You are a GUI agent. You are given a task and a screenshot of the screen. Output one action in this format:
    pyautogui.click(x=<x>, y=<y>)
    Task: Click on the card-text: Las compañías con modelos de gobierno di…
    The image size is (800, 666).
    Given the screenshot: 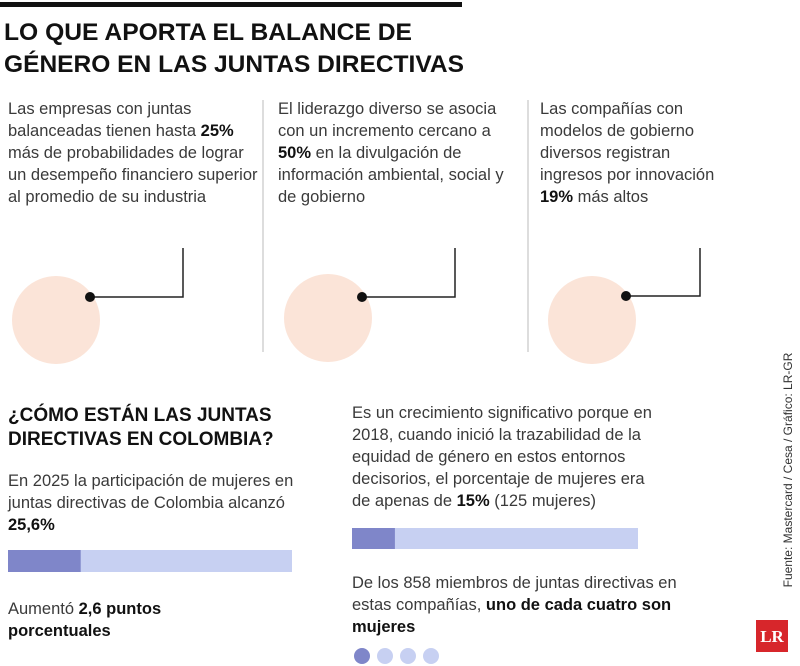 What is the action you would take?
    pyautogui.click(x=630, y=153)
    